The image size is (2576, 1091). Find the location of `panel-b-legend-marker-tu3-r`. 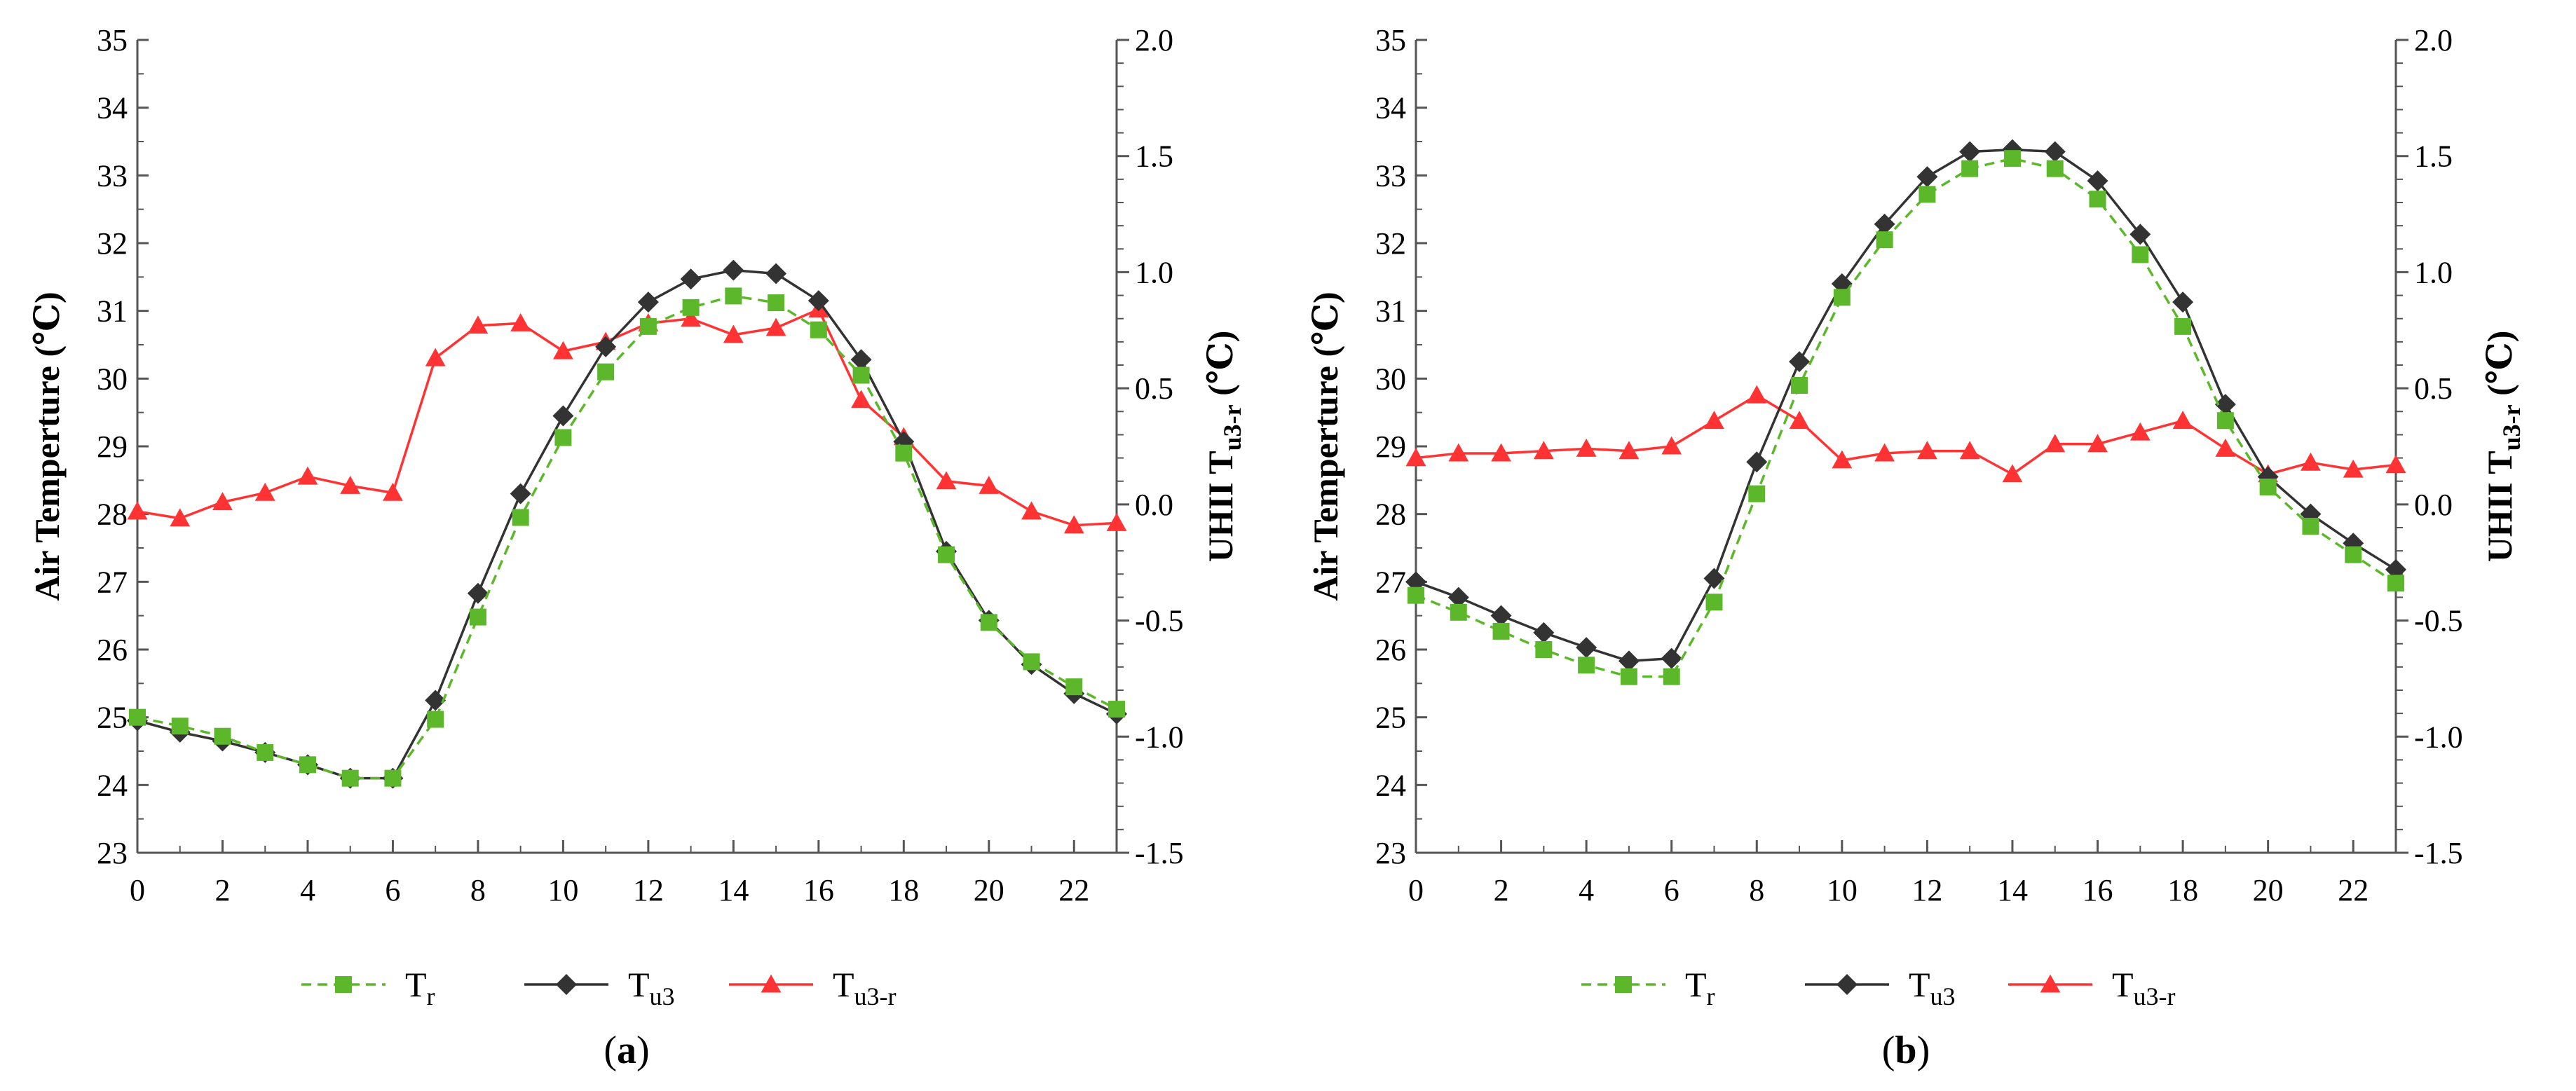

panel-b-legend-marker-tu3-r is located at coordinates (2050, 983).